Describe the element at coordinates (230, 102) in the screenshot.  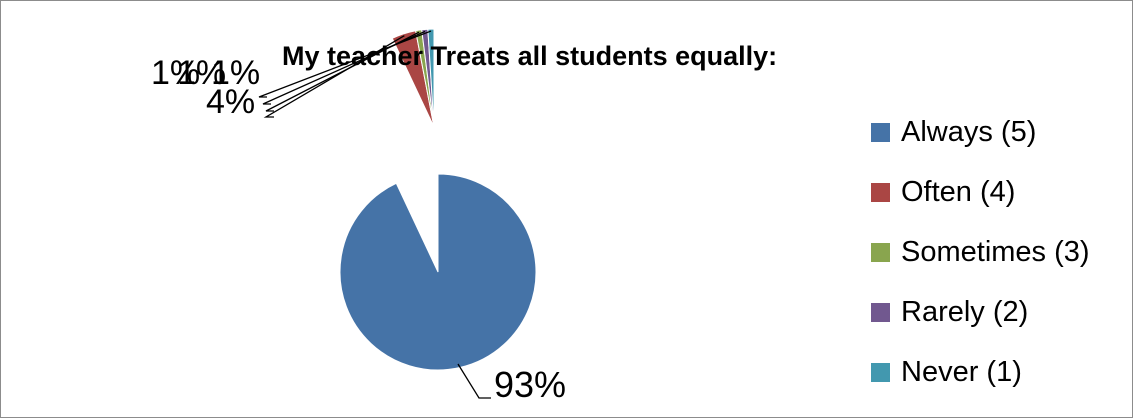
I see `data-label-often: 4%` at that location.